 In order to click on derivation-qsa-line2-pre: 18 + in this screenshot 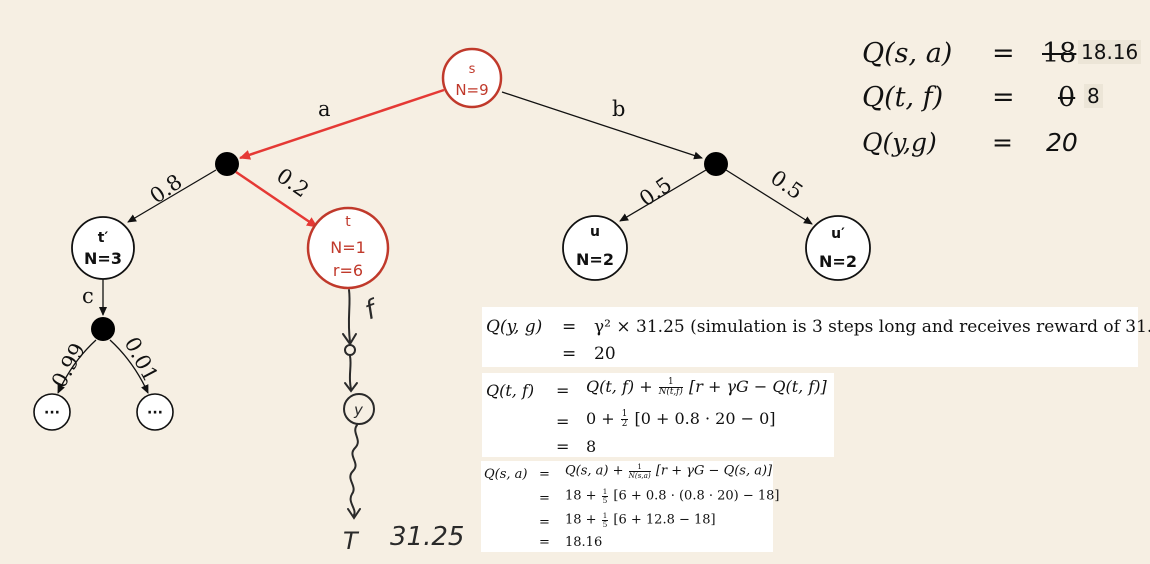, I will do `click(581, 496)`.